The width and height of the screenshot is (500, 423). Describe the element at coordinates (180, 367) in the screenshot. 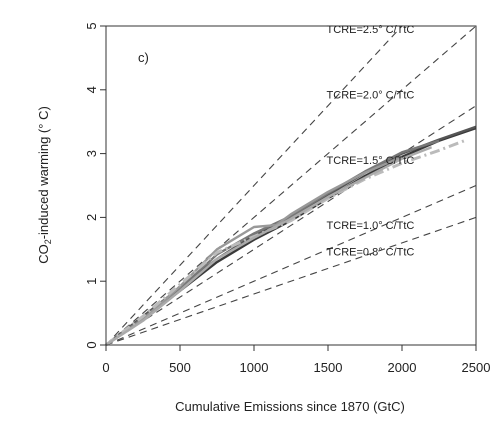

I see `x-tick-label-1: 500` at that location.